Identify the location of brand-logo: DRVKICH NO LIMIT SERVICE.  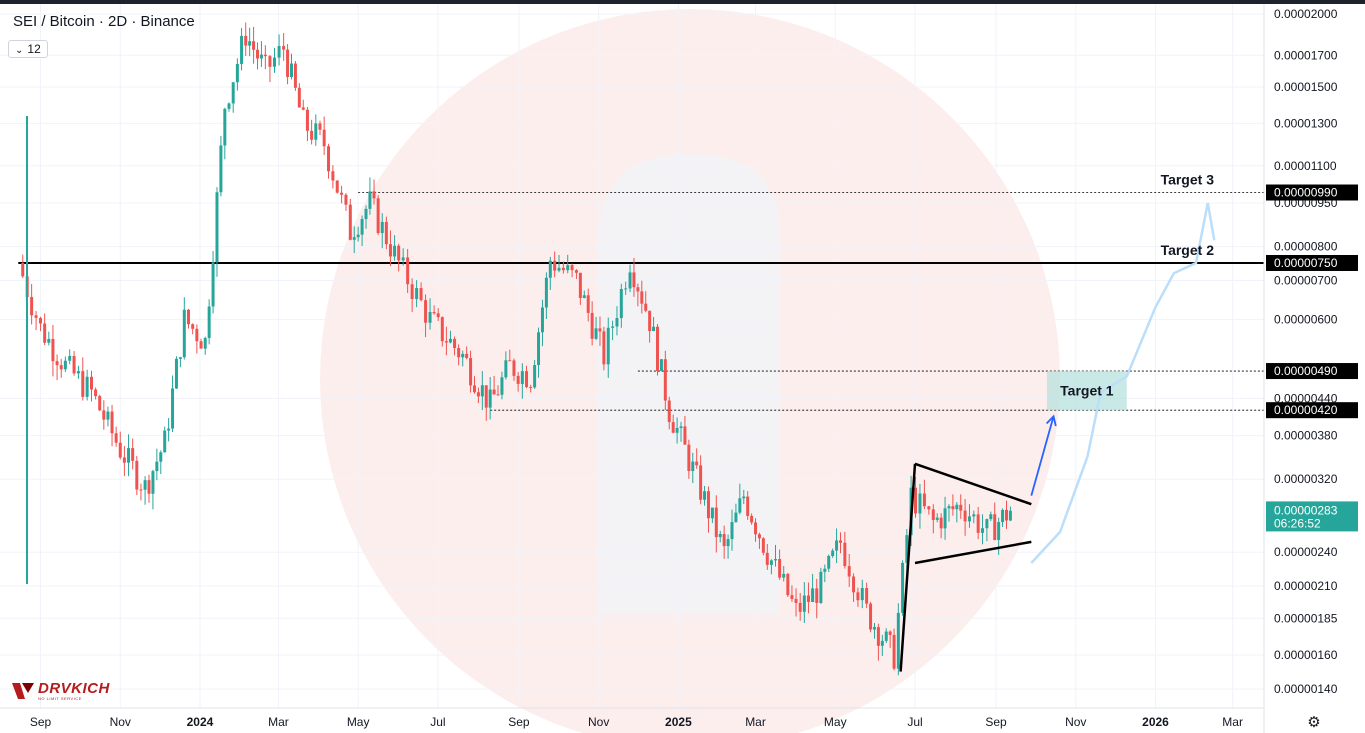
(60, 691).